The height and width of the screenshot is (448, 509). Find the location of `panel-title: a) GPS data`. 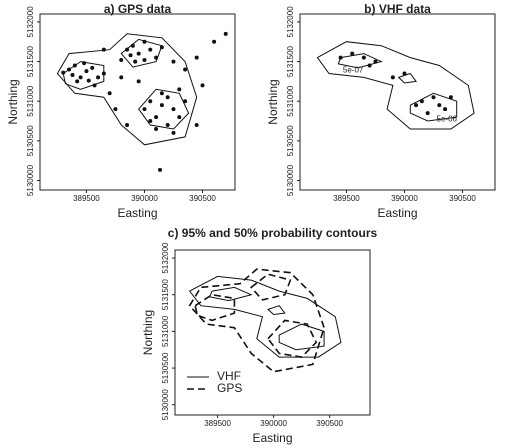

panel-title: a) GPS data is located at coordinates (138, 9).